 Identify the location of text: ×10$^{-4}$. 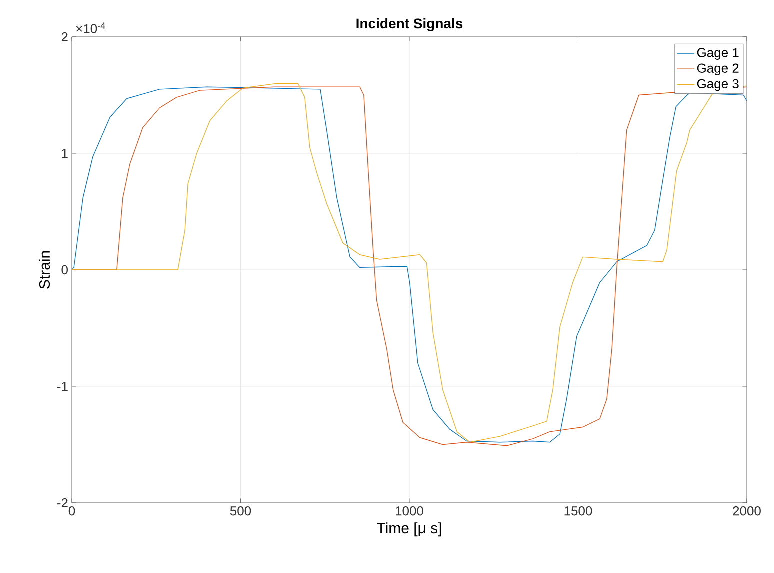
(91, 28).